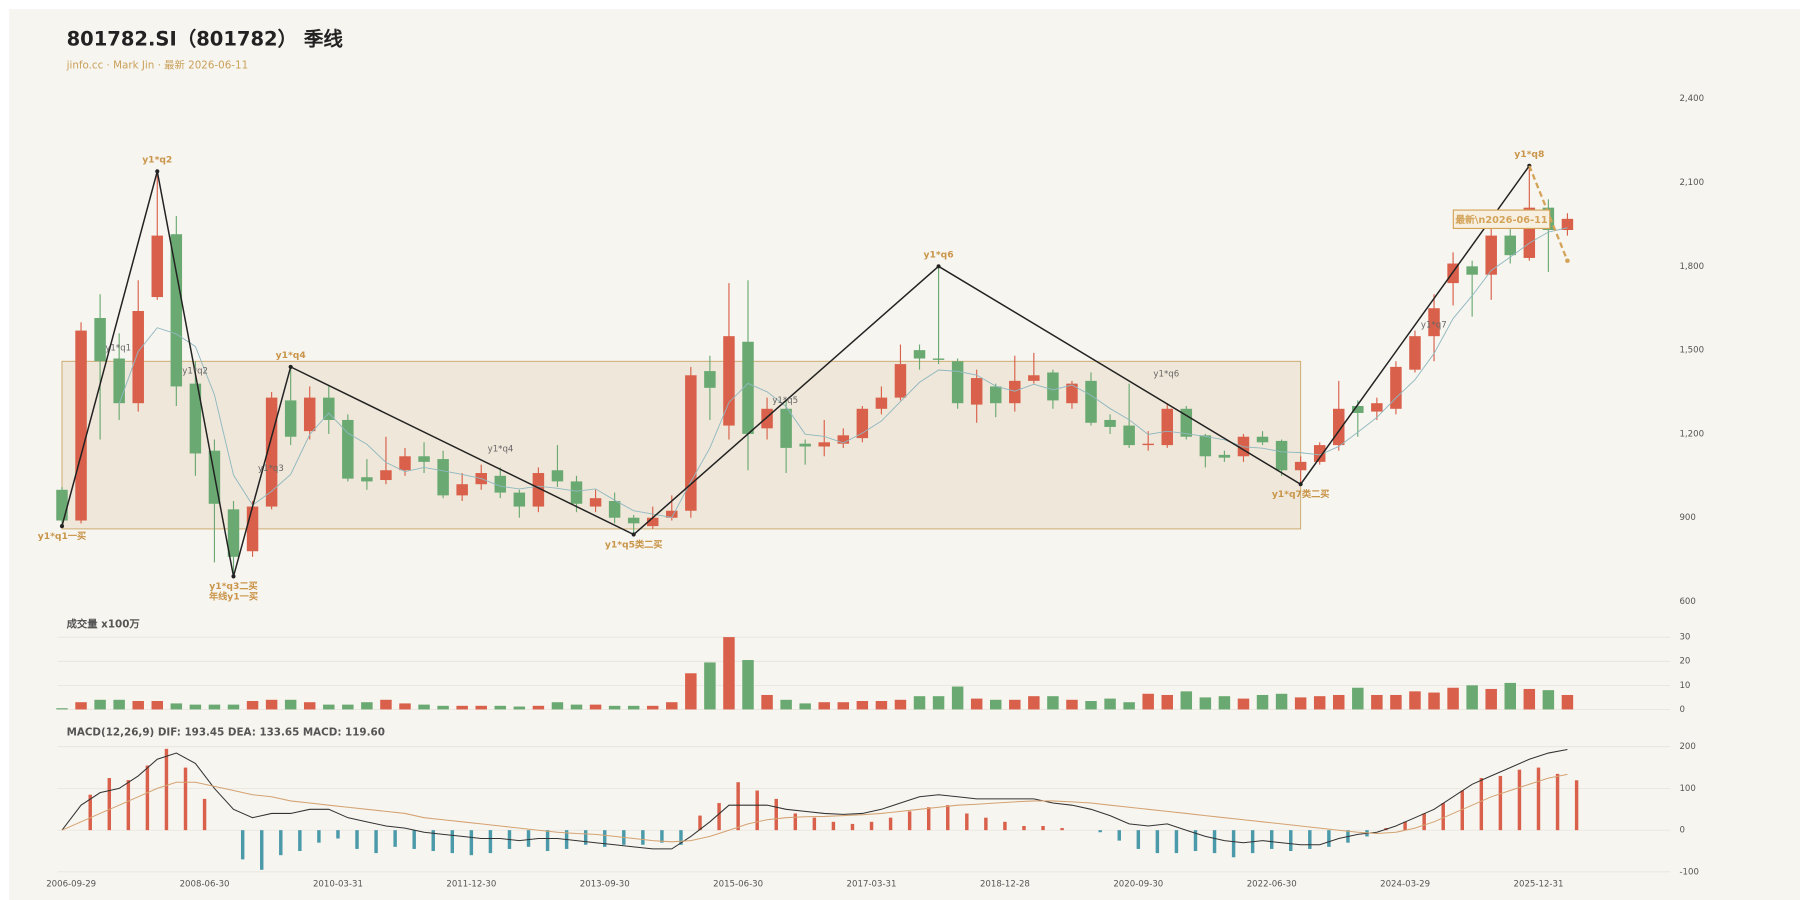 This screenshot has height=900, width=1800. What do you see at coordinates (1681, 831) in the screenshot?
I see `y-tick-label: 0` at bounding box center [1681, 831].